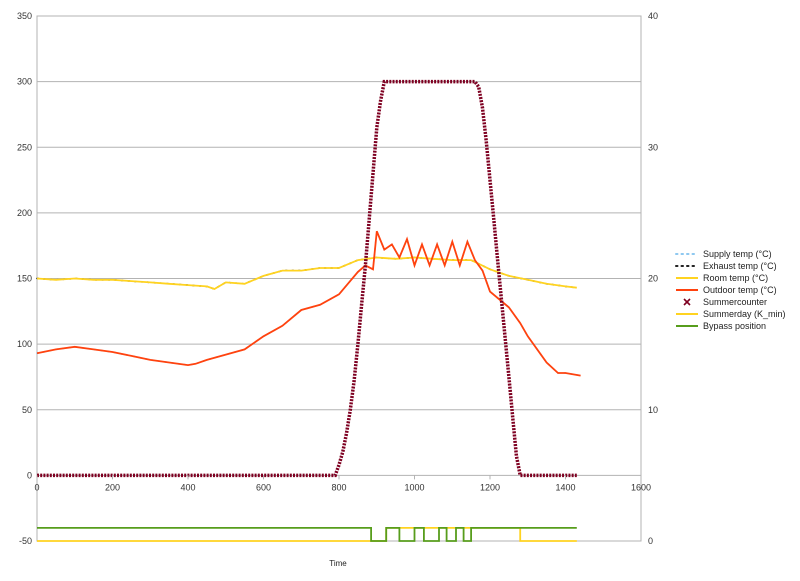 The width and height of the screenshot is (800, 581). What do you see at coordinates (25, 541) in the screenshot?
I see `y-left-tick-label: -50` at bounding box center [25, 541].